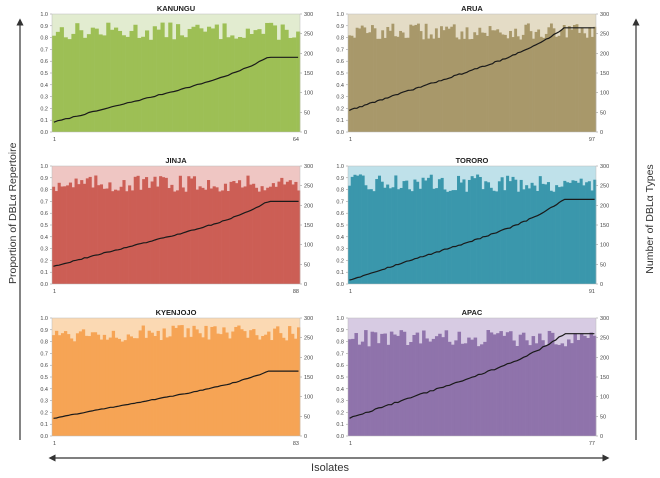 This screenshot has height=478, width=660. Describe the element at coordinates (176, 89) in the screenshot. I see `cumulative-types-line` at that location.